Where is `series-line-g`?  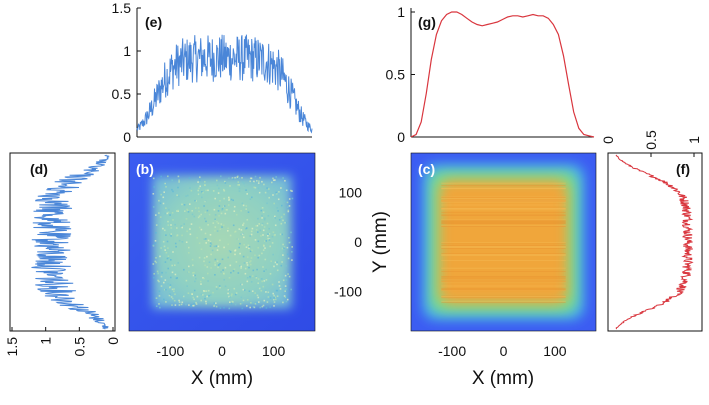
series-line-g is located at coordinates (502, 74).